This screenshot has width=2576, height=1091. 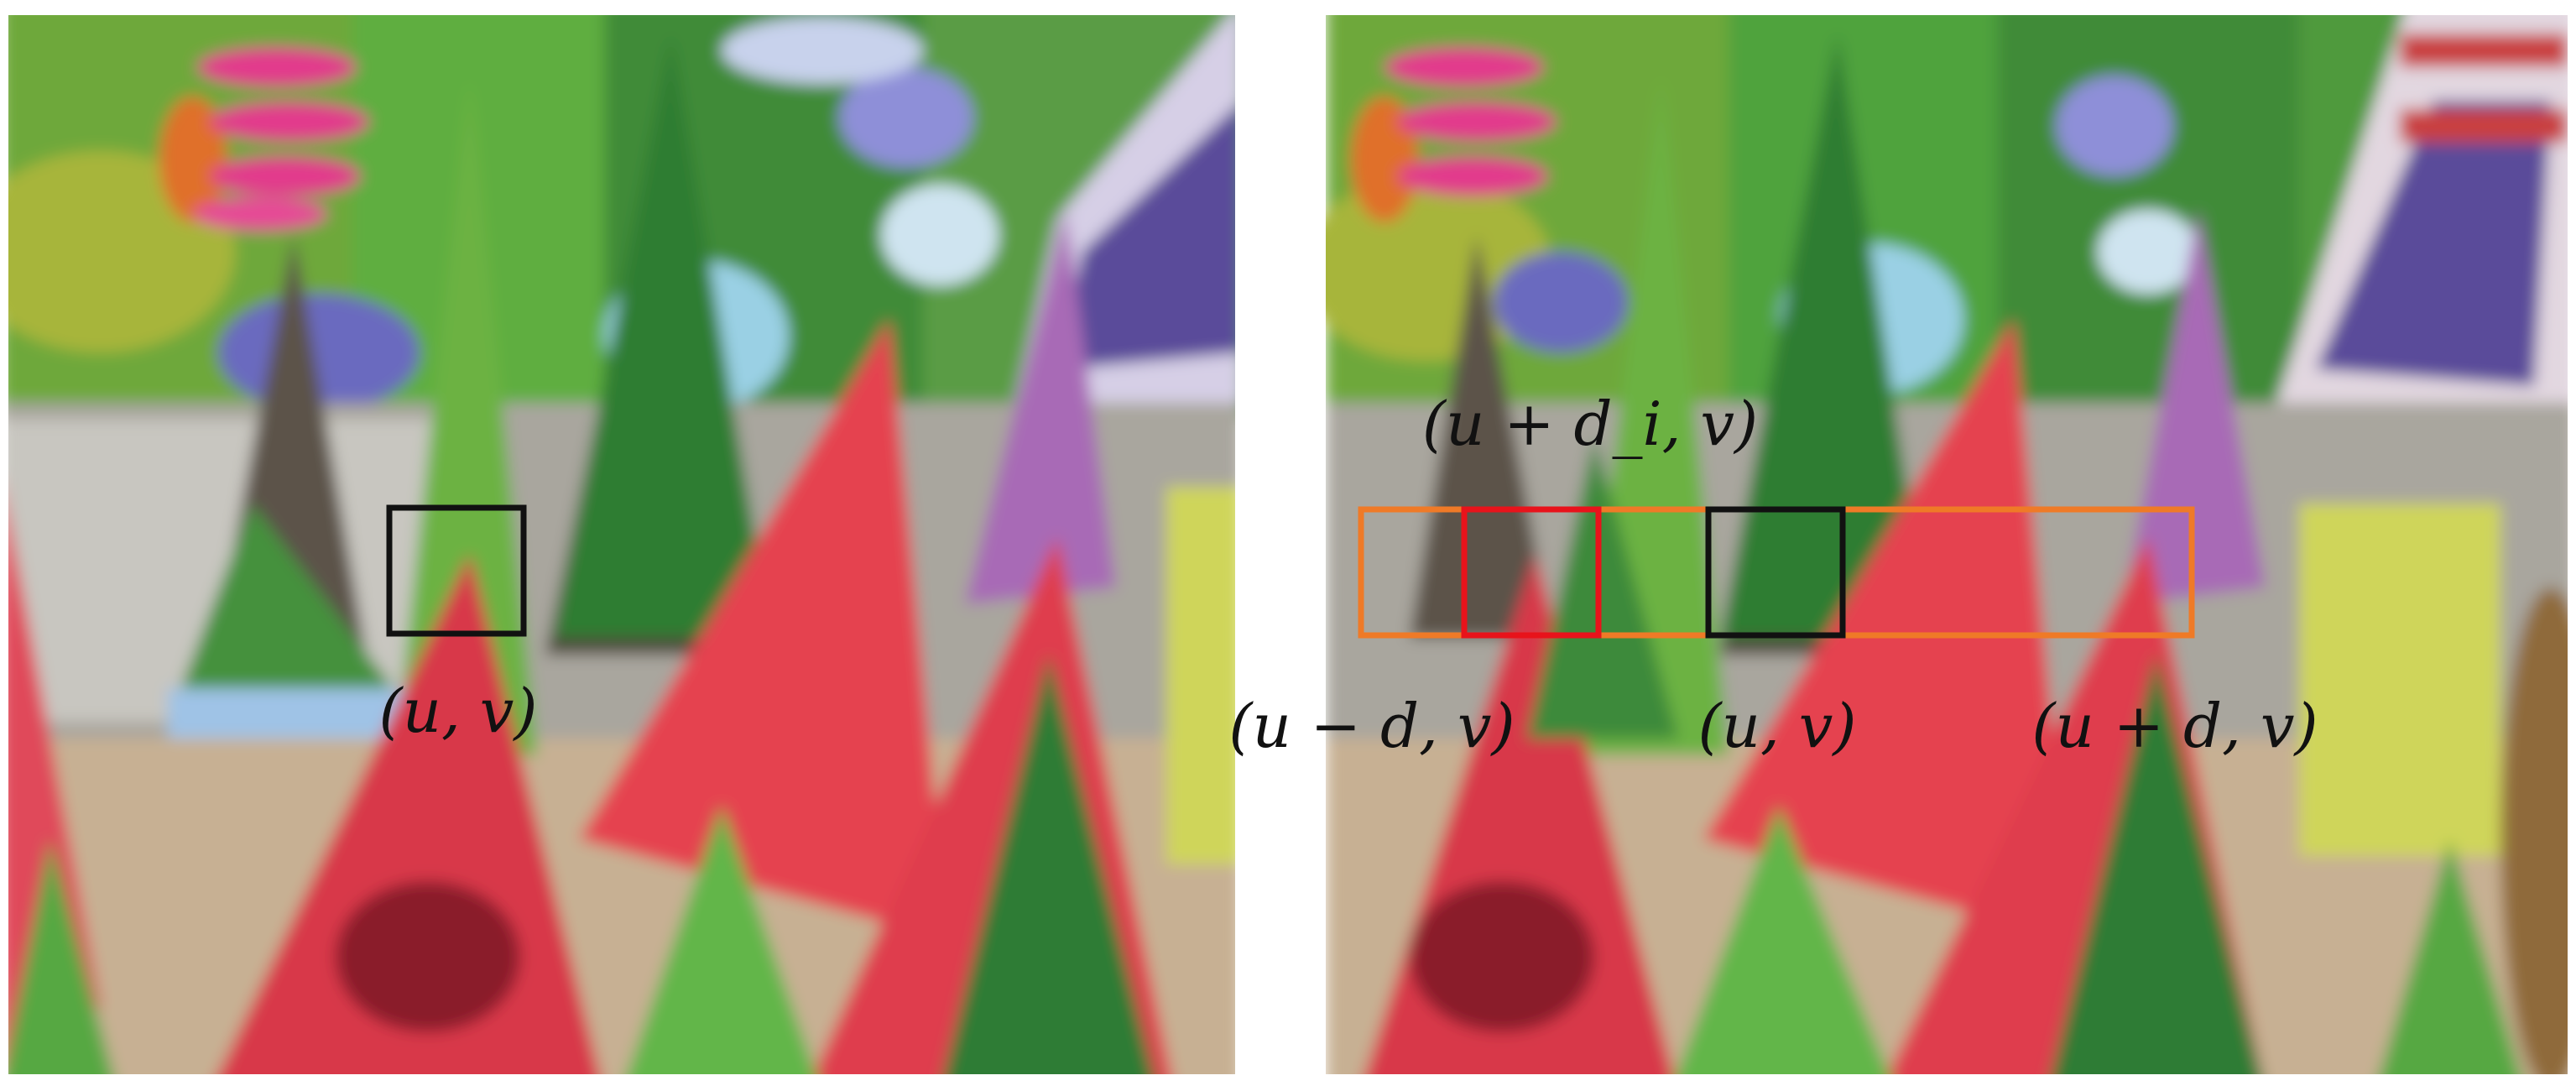 What do you see at coordinates (458, 711) in the screenshot?
I see `left-window-label: (u, v)` at bounding box center [458, 711].